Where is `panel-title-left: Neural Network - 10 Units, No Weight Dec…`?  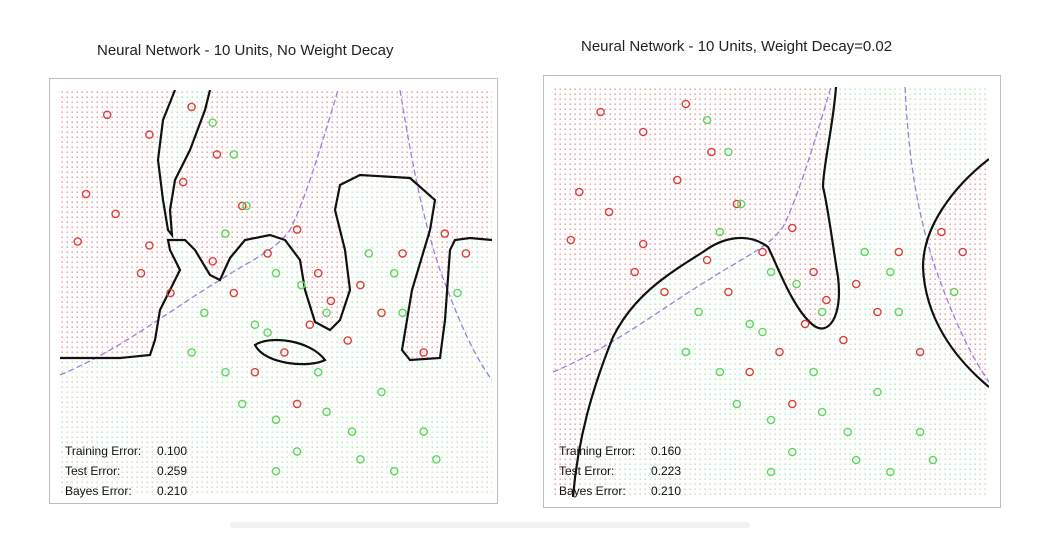
panel-title-left: Neural Network - 10 Units, No Weight Dec… is located at coordinates (245, 50).